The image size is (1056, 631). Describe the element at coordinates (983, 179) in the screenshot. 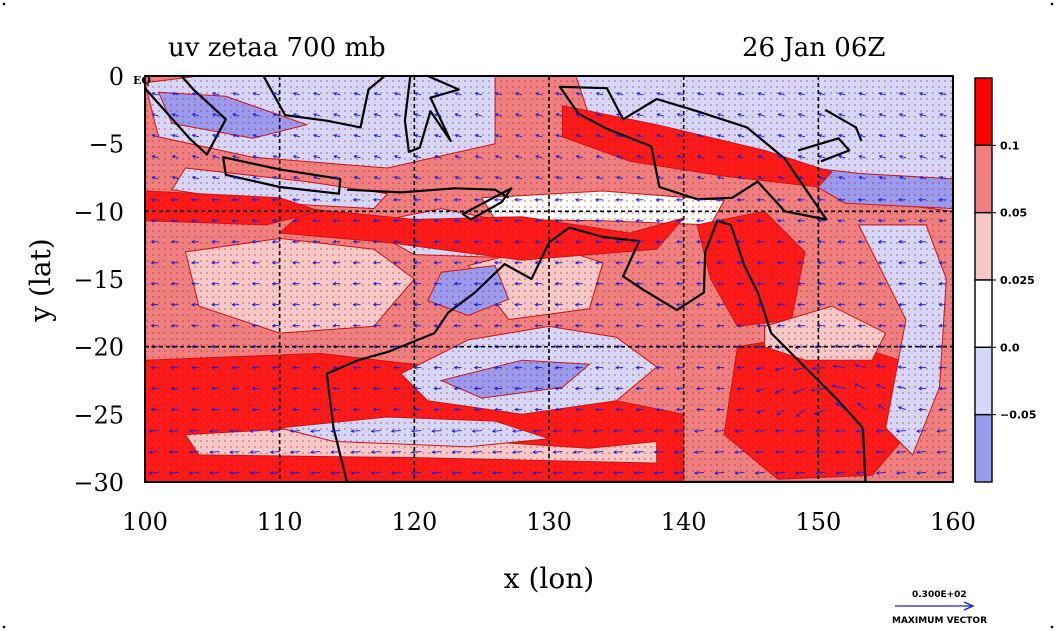

I see `colorbar-swatch` at that location.